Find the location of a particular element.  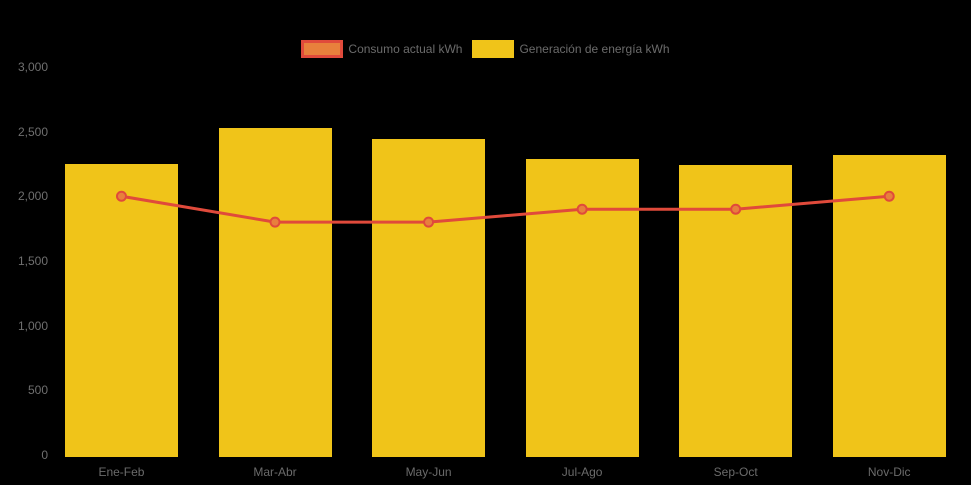

legend-label: Generación de energía kWh is located at coordinates (594, 49).